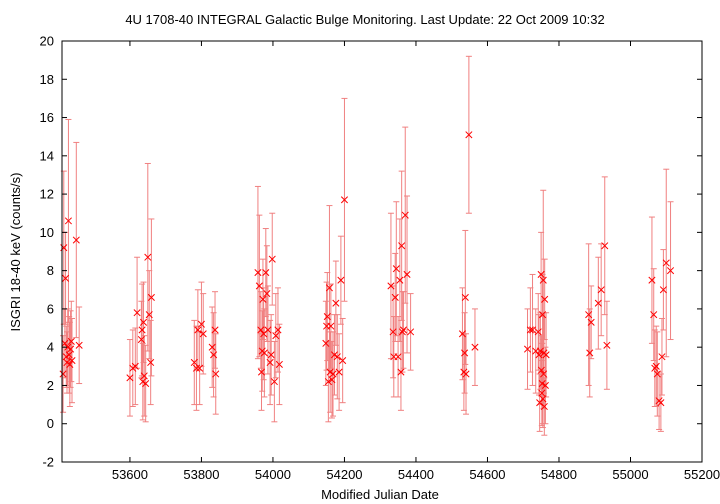  Describe the element at coordinates (630, 474) in the screenshot. I see `x-tick-label: 55000` at that location.